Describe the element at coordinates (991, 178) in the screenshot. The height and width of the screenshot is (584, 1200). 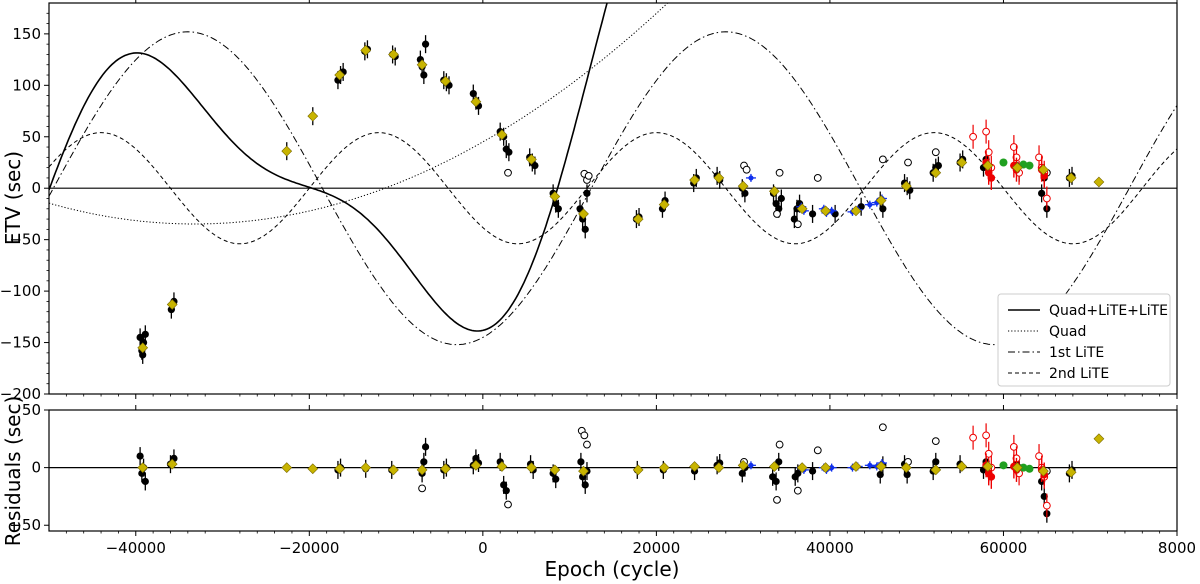
I see `etv-point-red-filled` at that location.